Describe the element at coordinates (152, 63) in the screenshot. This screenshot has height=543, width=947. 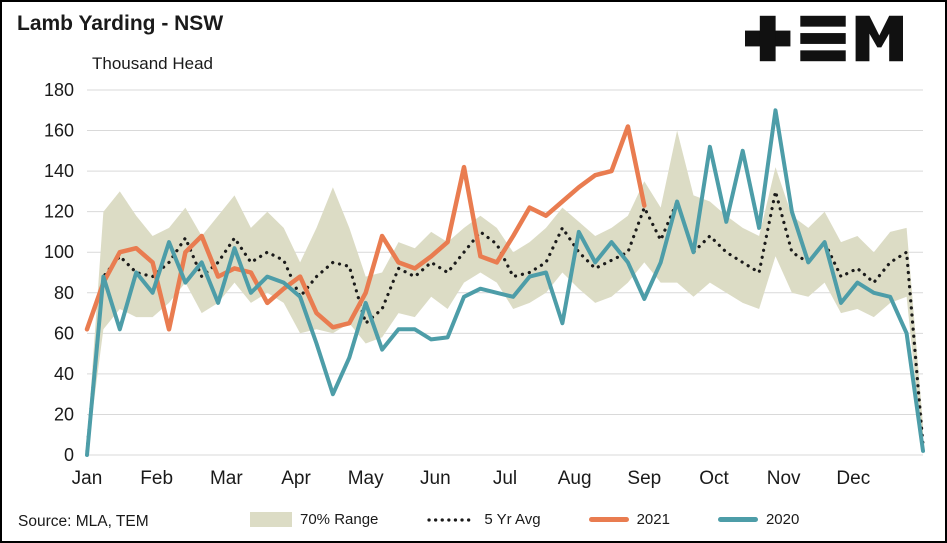
I see `y-axis-unit-label: Thousand Head` at that location.